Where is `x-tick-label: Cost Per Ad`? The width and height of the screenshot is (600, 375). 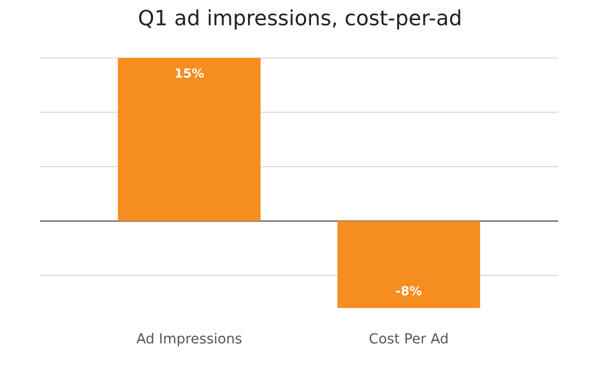 x-tick-label: Cost Per Ad is located at coordinates (409, 338).